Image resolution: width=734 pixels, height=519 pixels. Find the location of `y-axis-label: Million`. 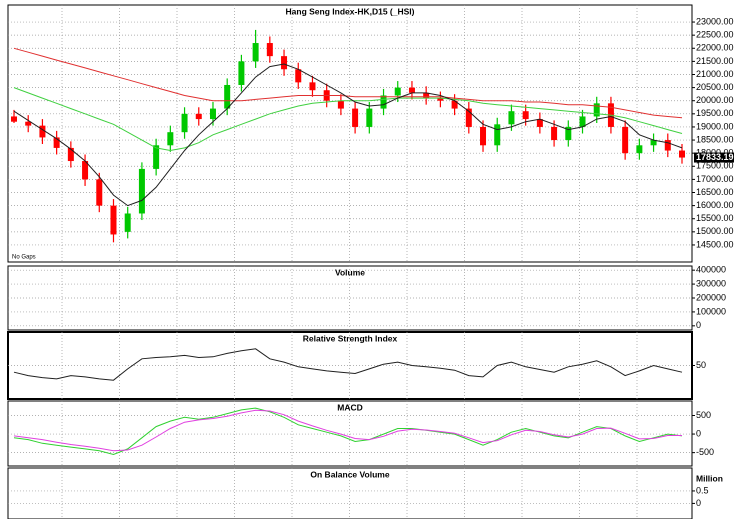

y-axis-label: Million is located at coordinates (709, 478).